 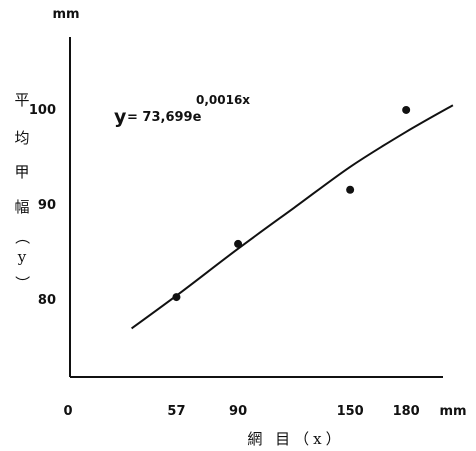 I want to click on y-axis-label-char-6: ）, so click(x=22, y=282).